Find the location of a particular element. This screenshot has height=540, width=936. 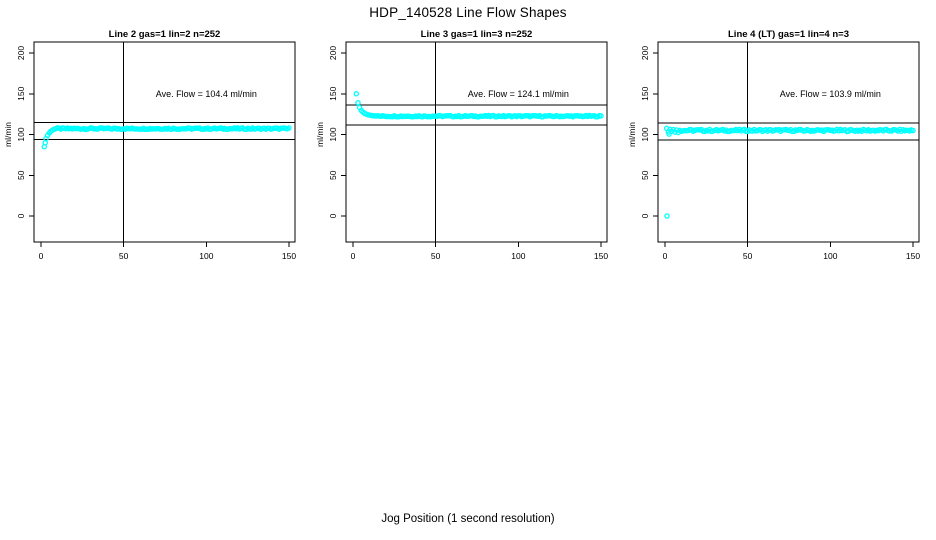

panel-title: Line 2 gas=1 lin=2 n=252 is located at coordinates (165, 34).